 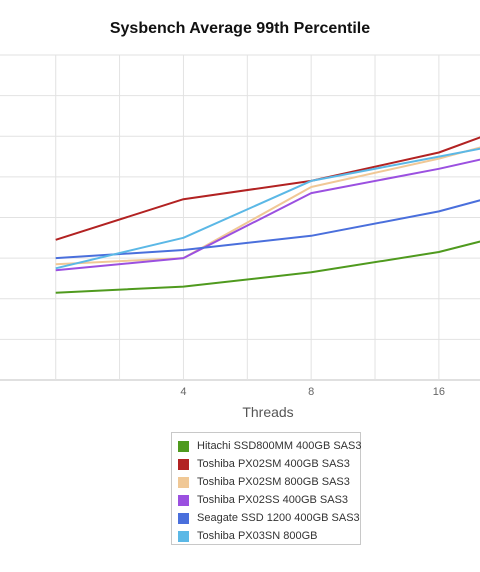 I want to click on x-tick-label: 8, so click(x=311, y=392).